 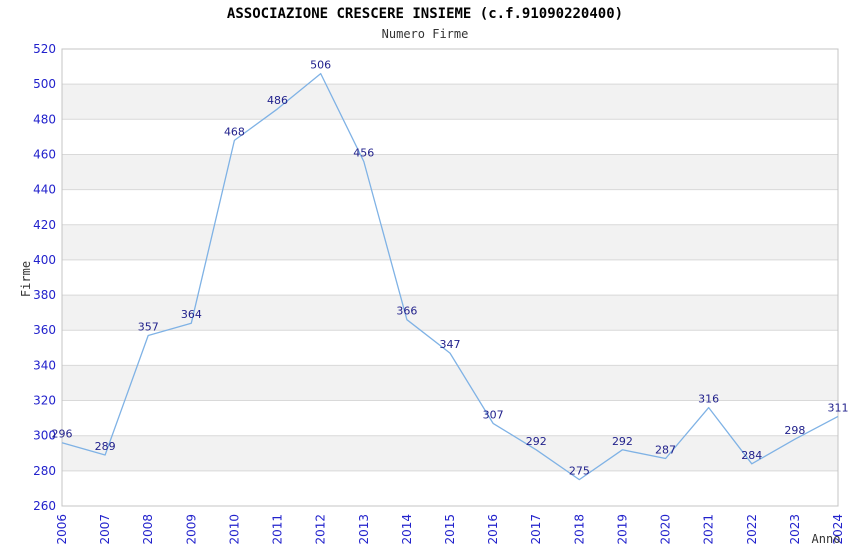 What do you see at coordinates (622, 529) in the screenshot?
I see `x-tick-label: 2019` at bounding box center [622, 529].